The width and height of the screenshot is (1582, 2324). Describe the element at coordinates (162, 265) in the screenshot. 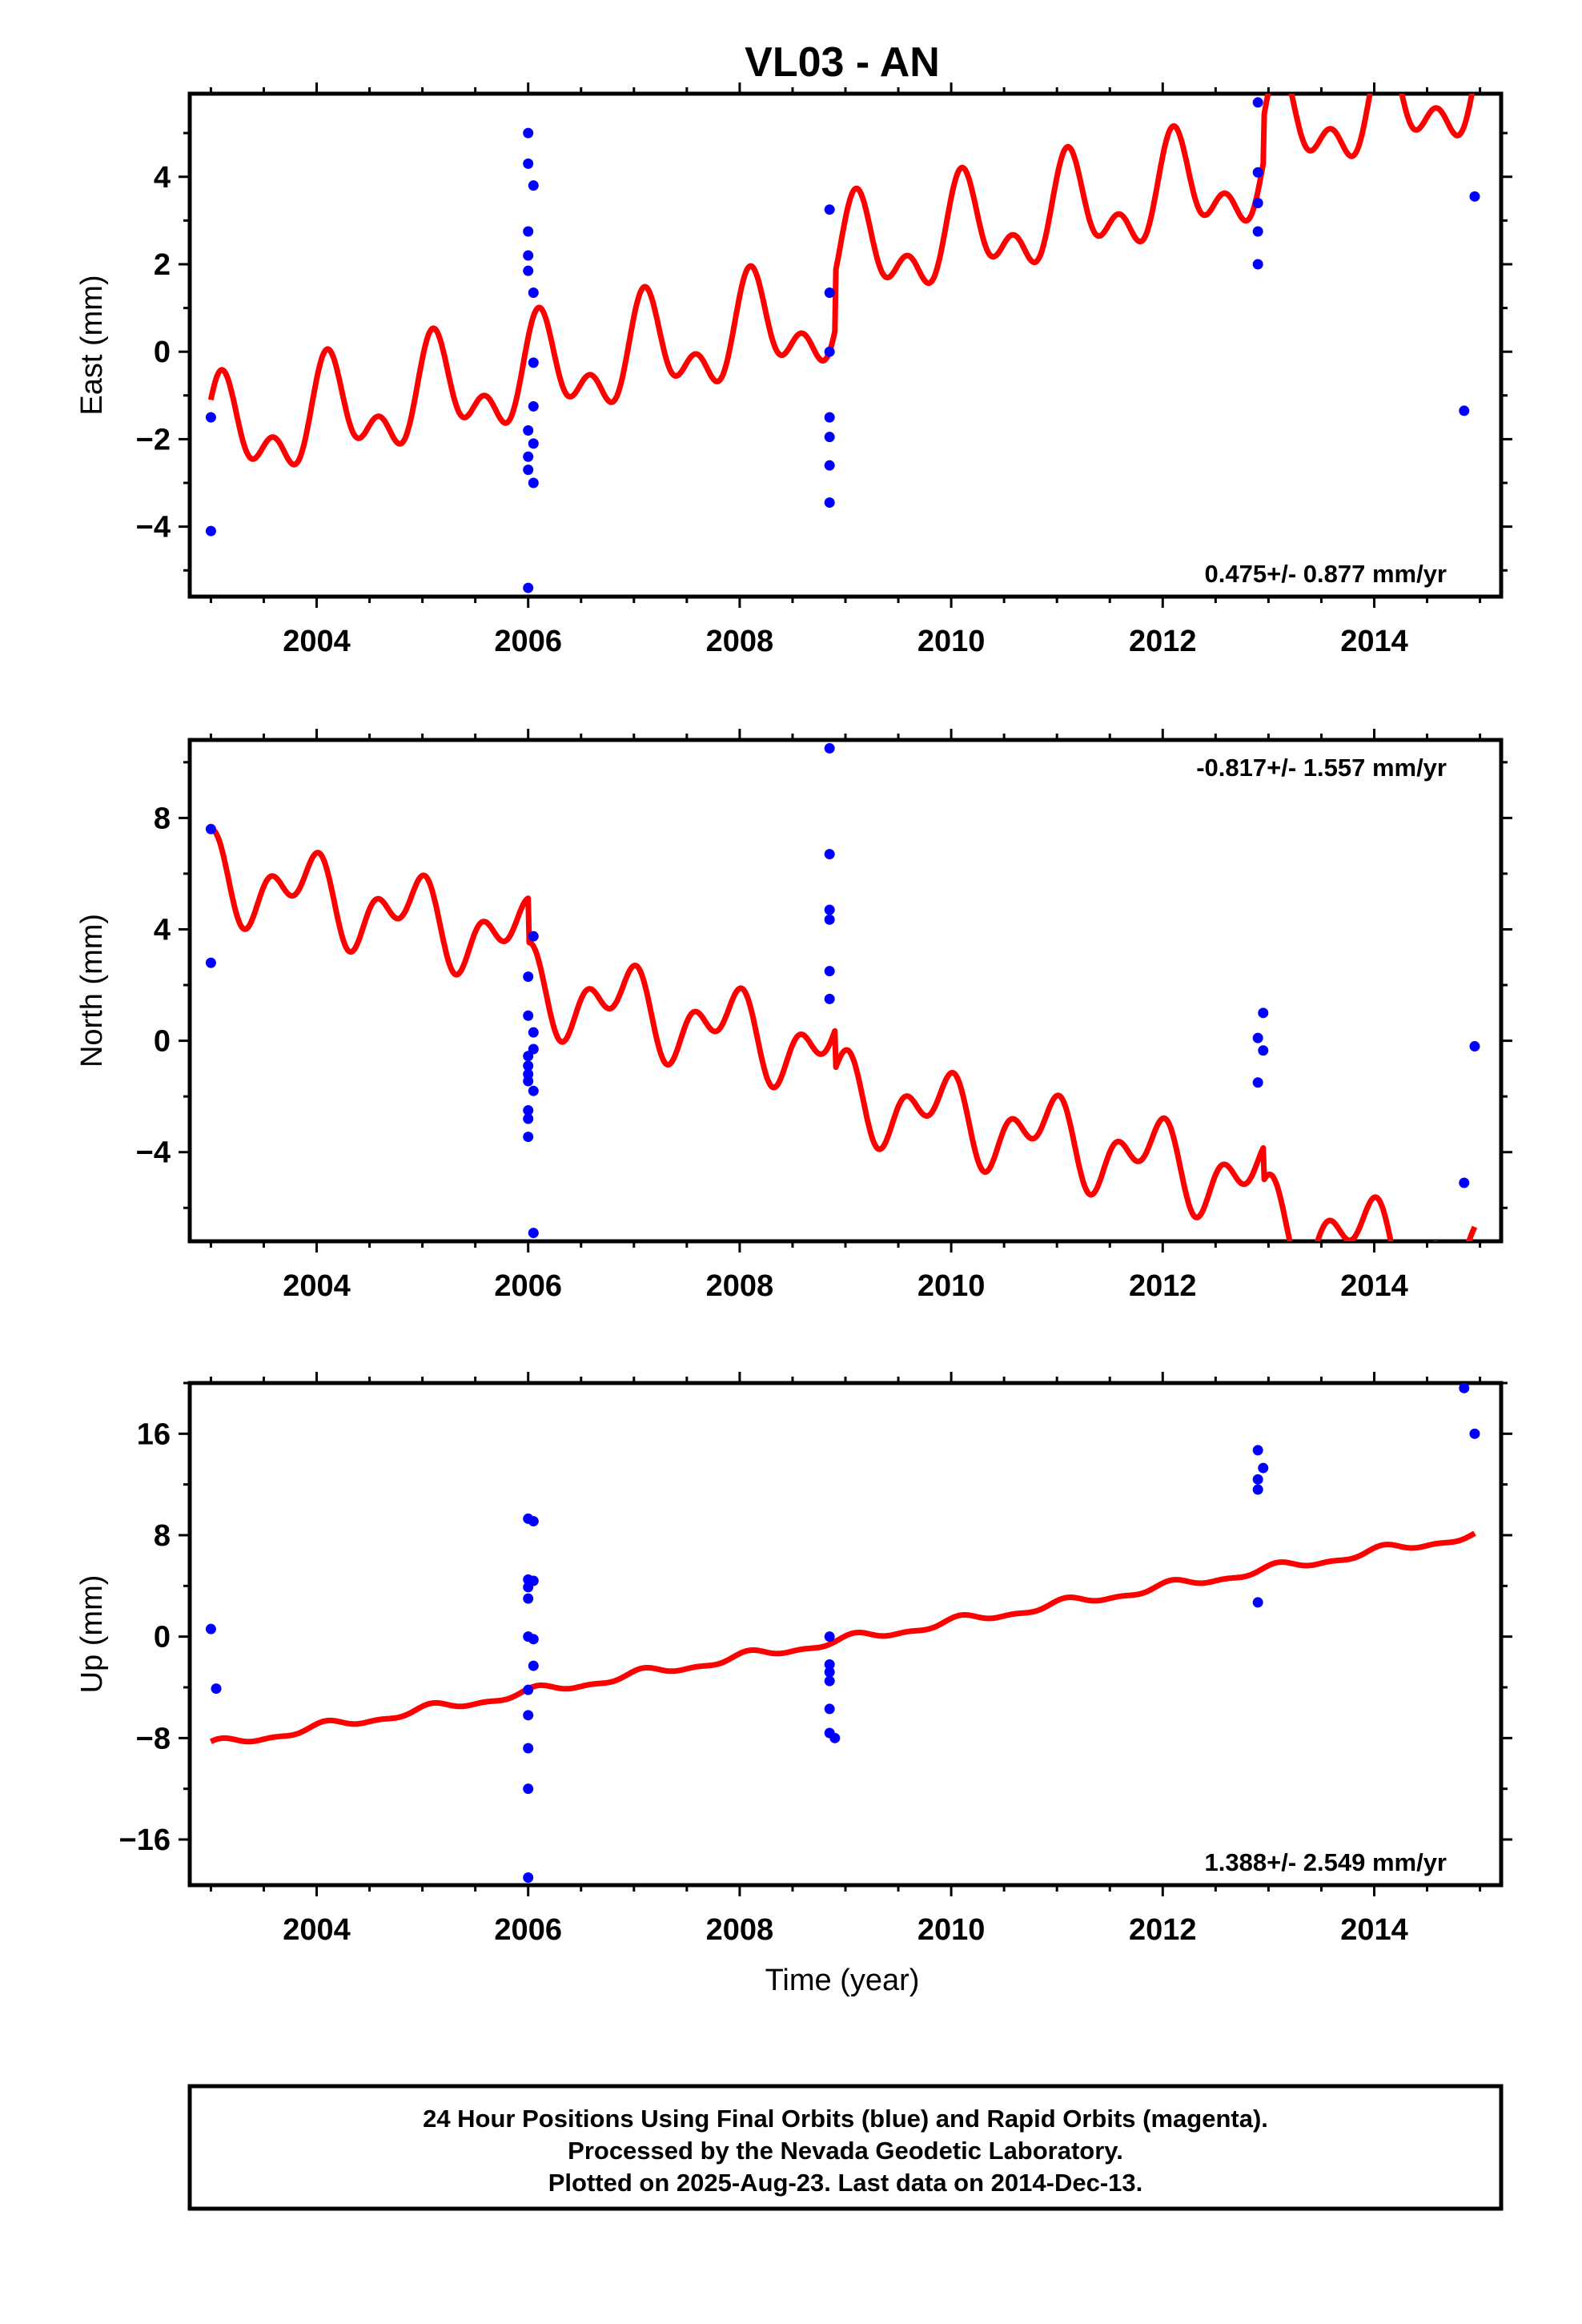

I see `y-tick-label: 2` at that location.